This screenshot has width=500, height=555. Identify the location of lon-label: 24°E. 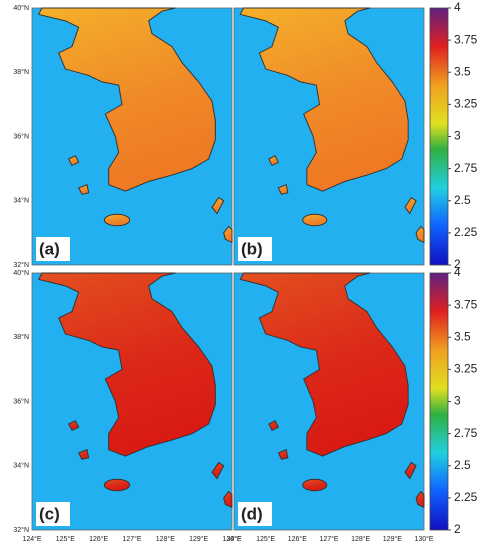
(234, 539).